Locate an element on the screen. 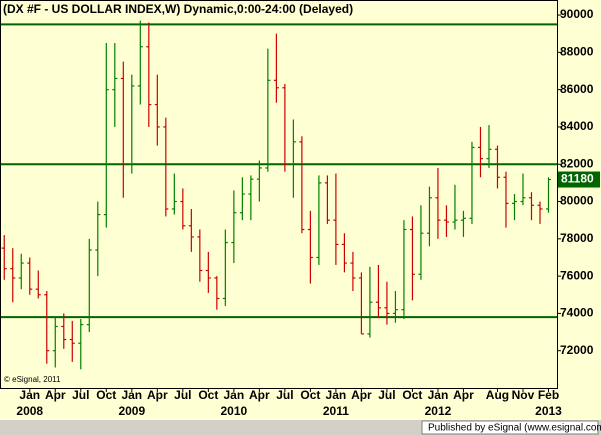 This screenshot has width=601, height=435. footer: Published by eSignal (www.esignal.com) is located at coordinates (514, 428).